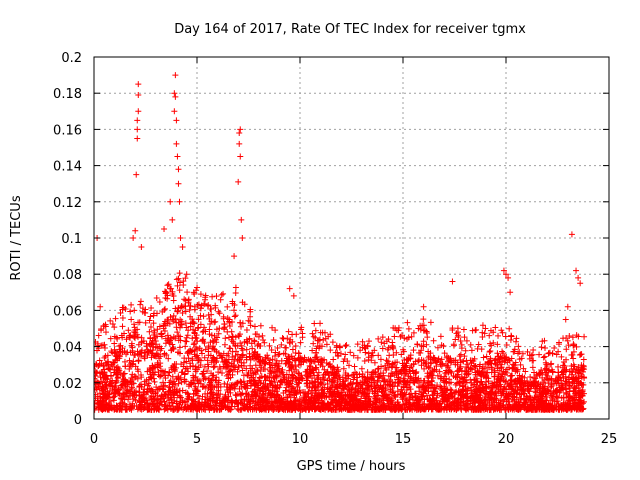  What do you see at coordinates (67, 130) in the screenshot?
I see `y-tick-label: 0.16` at bounding box center [67, 130].